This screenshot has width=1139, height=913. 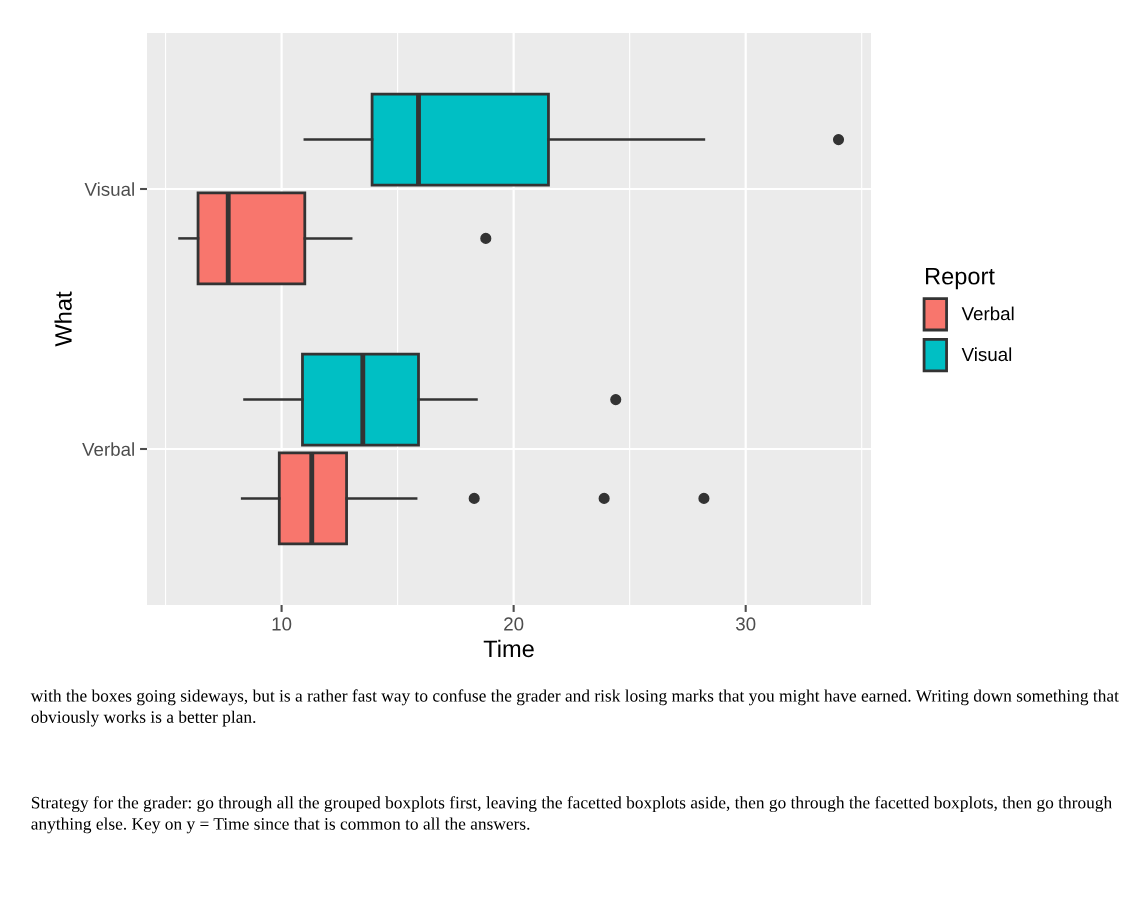 I want to click on legend-label: Visual, so click(x=986, y=354).